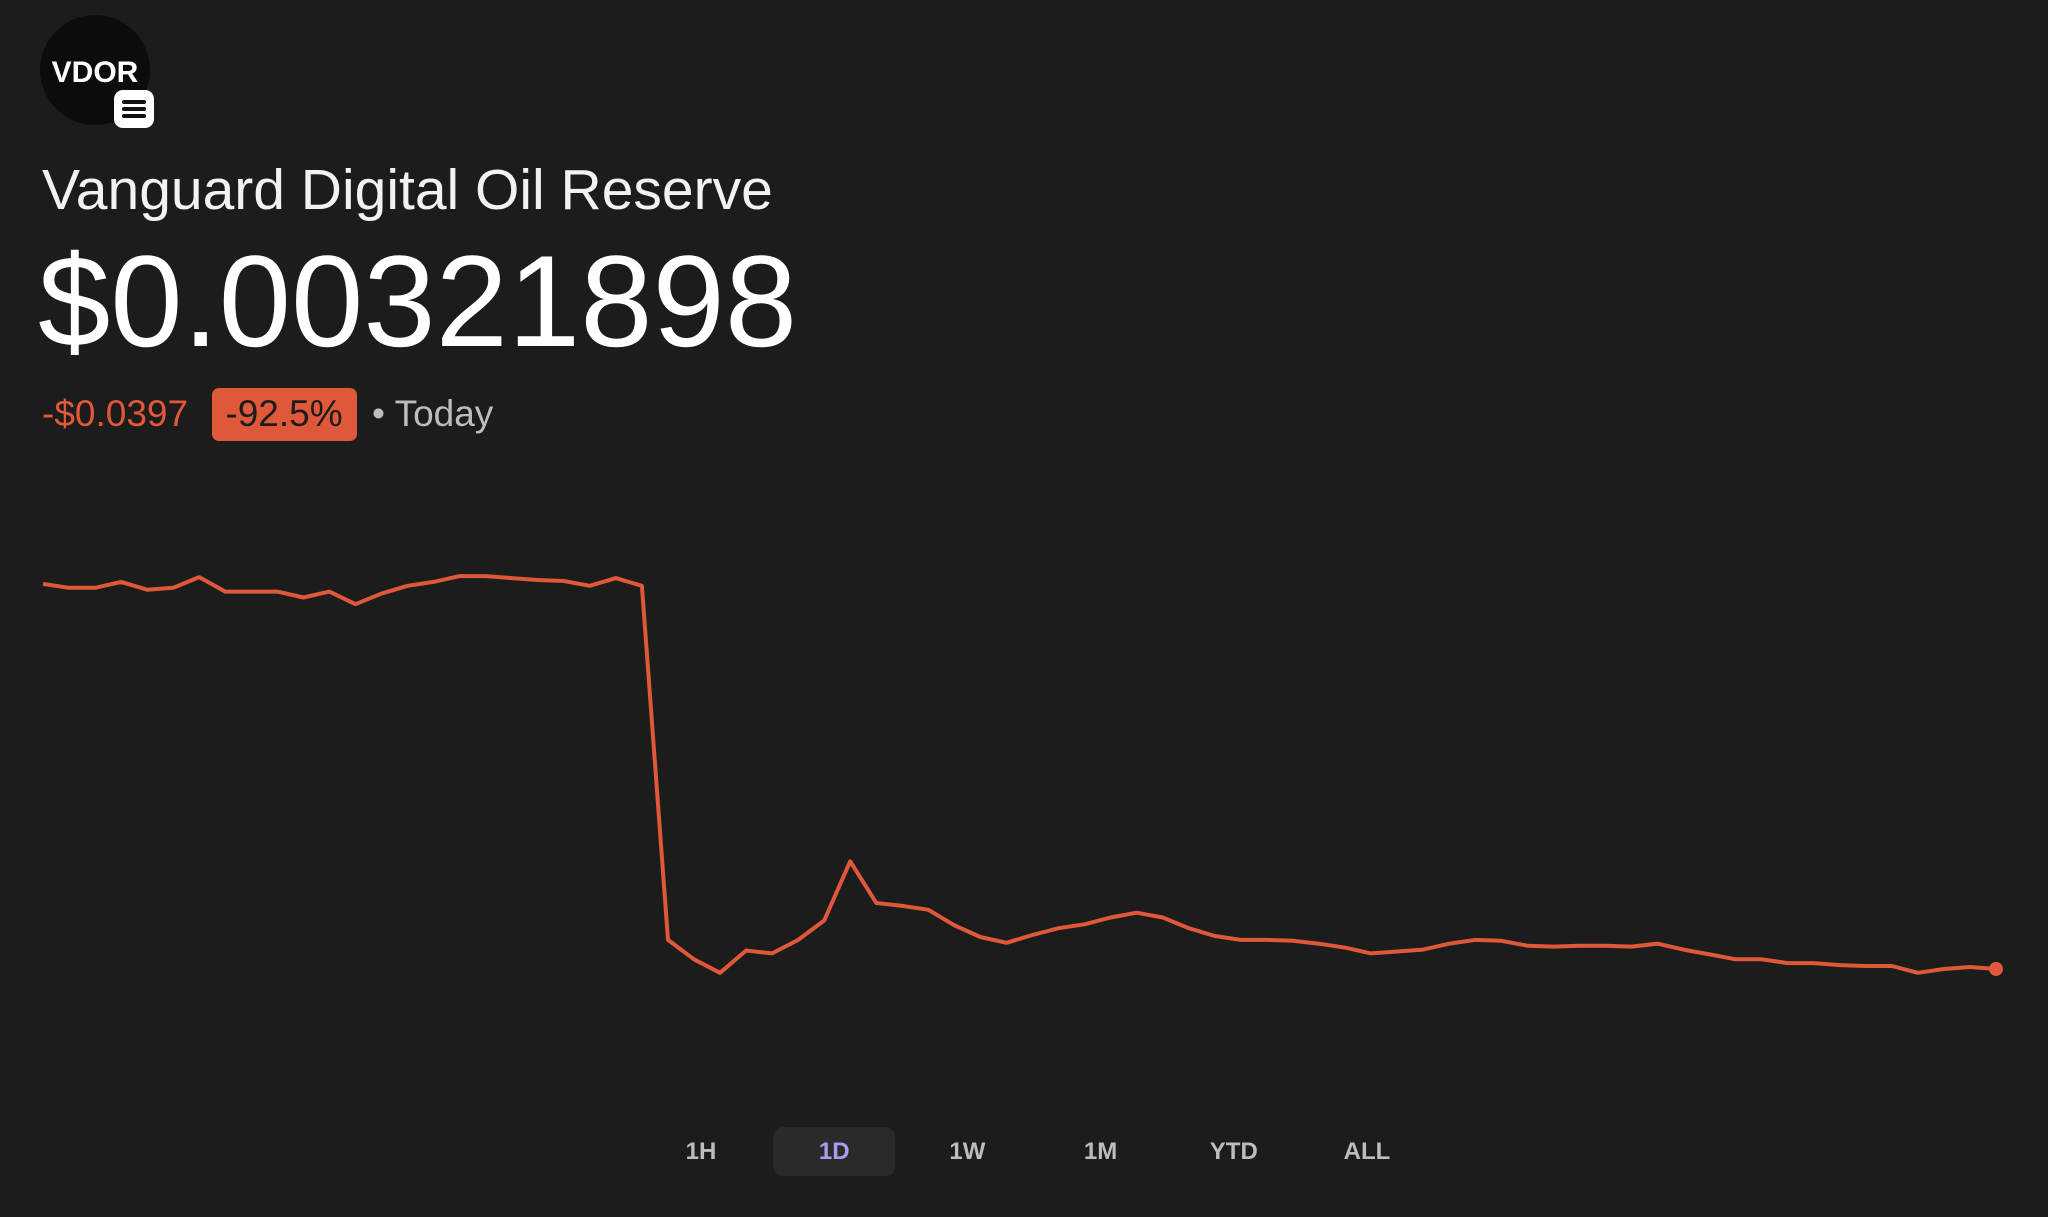 The height and width of the screenshot is (1217, 2048). I want to click on range-tab: 1M, so click(1100, 1151).